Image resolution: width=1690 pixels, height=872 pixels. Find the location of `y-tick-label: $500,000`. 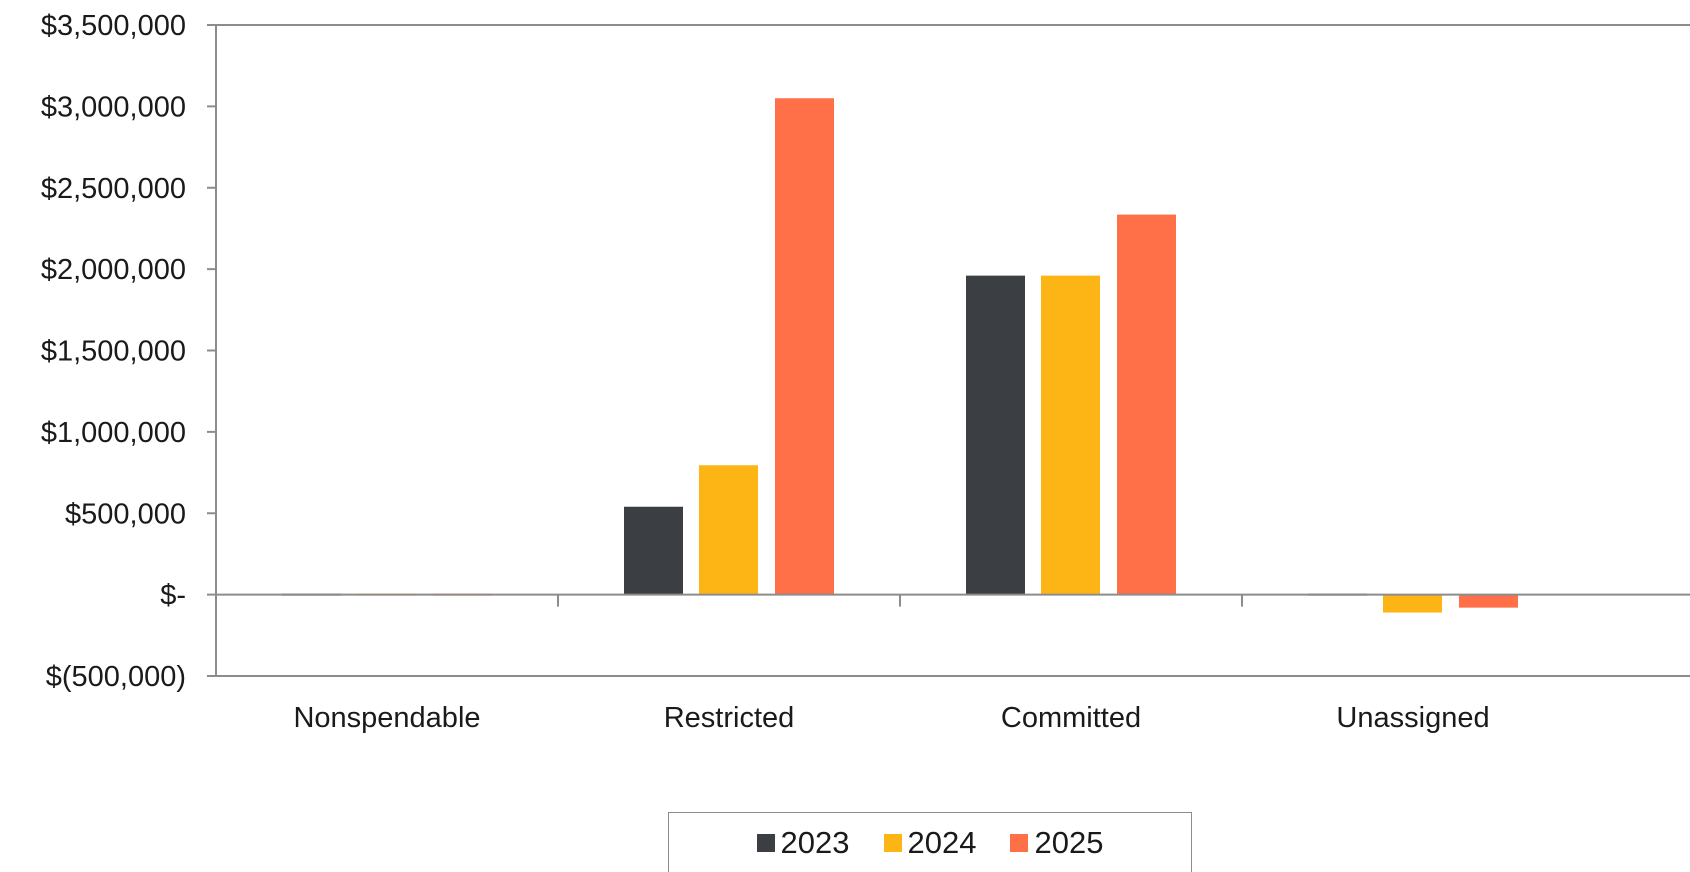

y-tick-label: $500,000 is located at coordinates (125, 514).